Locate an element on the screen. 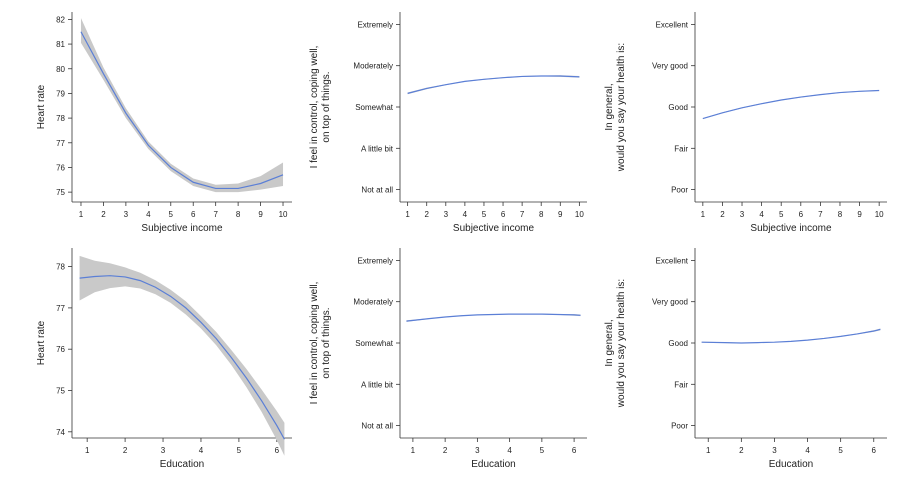 The width and height of the screenshot is (915, 486). y-tick-label: Moderately is located at coordinates (373, 66).